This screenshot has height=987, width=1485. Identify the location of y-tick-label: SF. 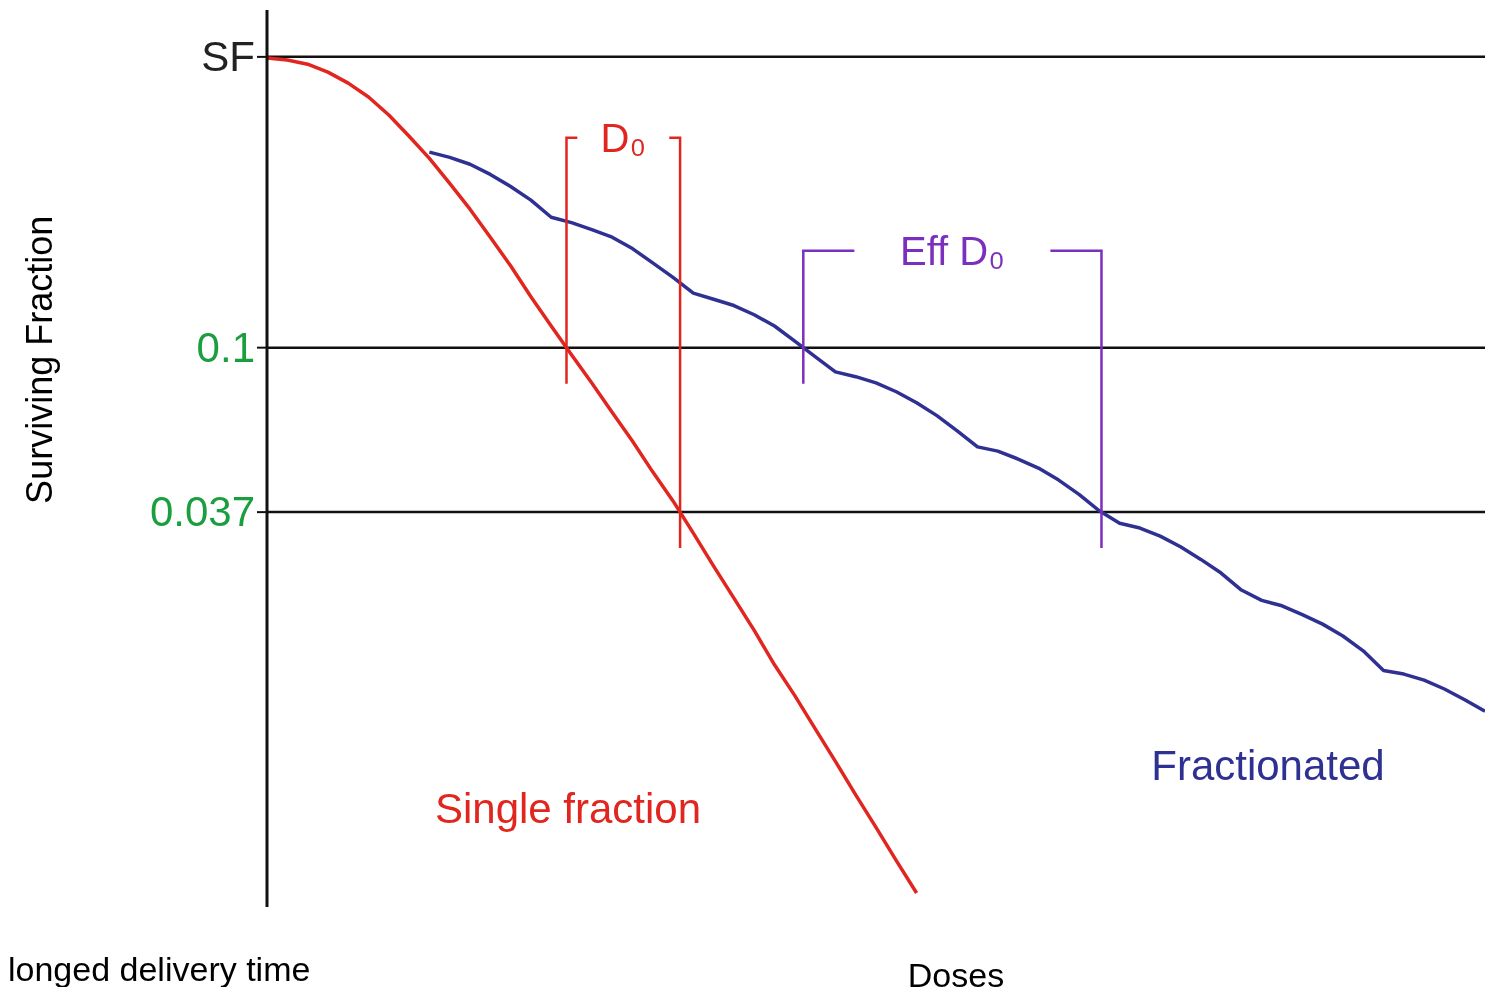
(228, 56).